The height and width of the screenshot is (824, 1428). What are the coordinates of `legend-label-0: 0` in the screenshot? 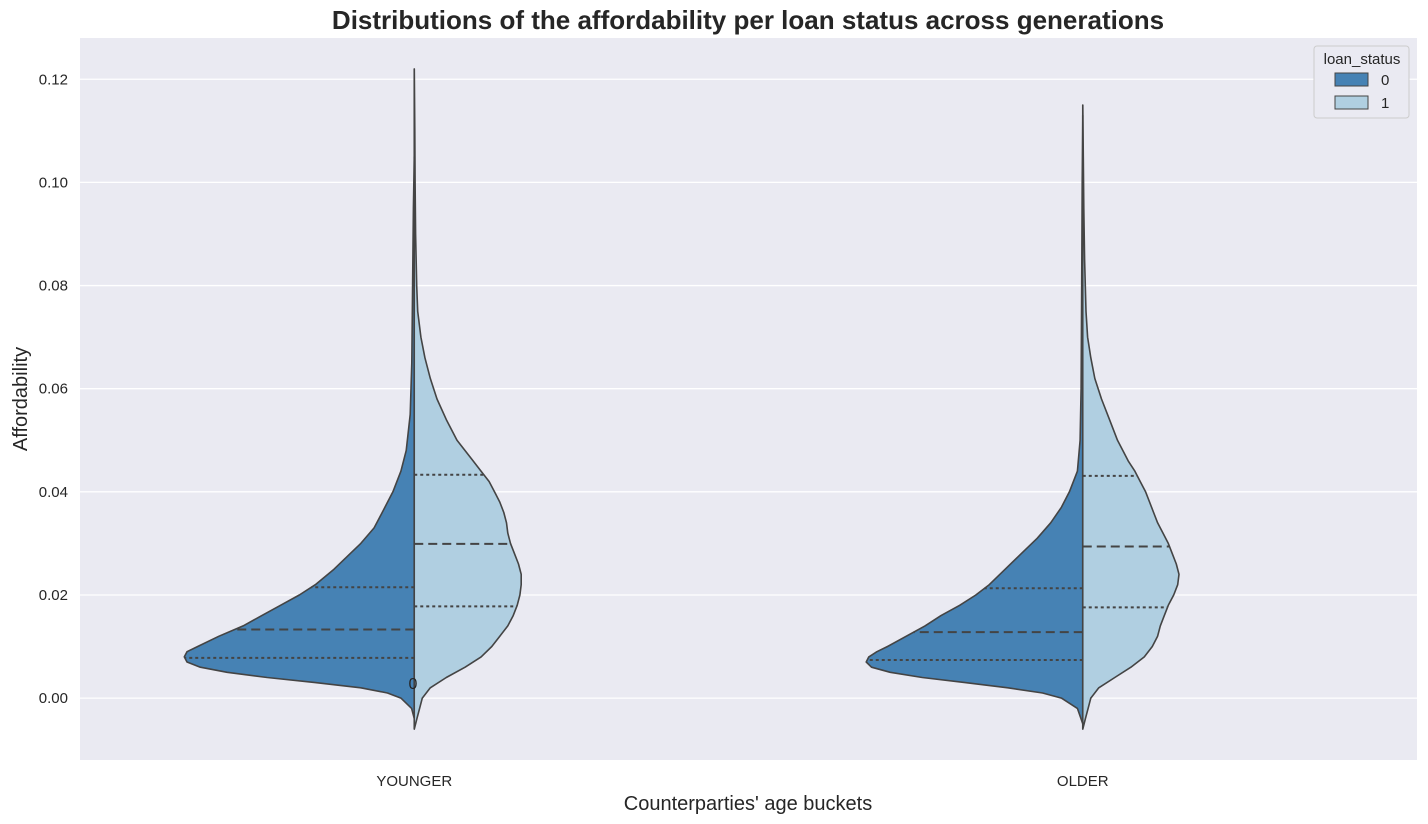 It's located at (1385, 80).